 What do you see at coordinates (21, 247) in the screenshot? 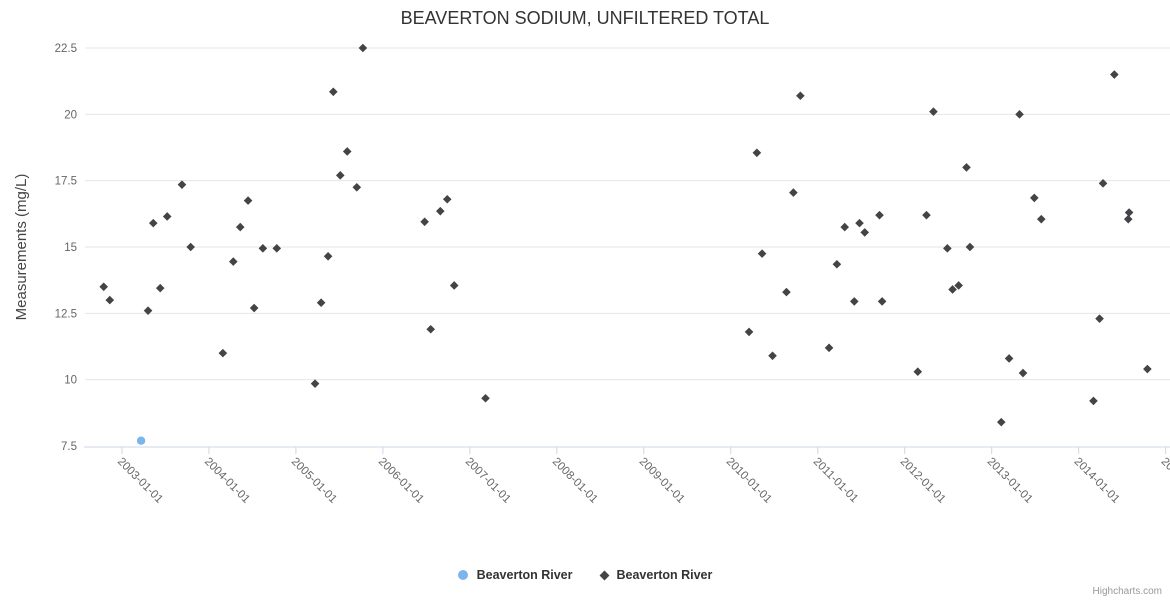
I see `y-axis-title: Measurements (mg/L)` at bounding box center [21, 247].